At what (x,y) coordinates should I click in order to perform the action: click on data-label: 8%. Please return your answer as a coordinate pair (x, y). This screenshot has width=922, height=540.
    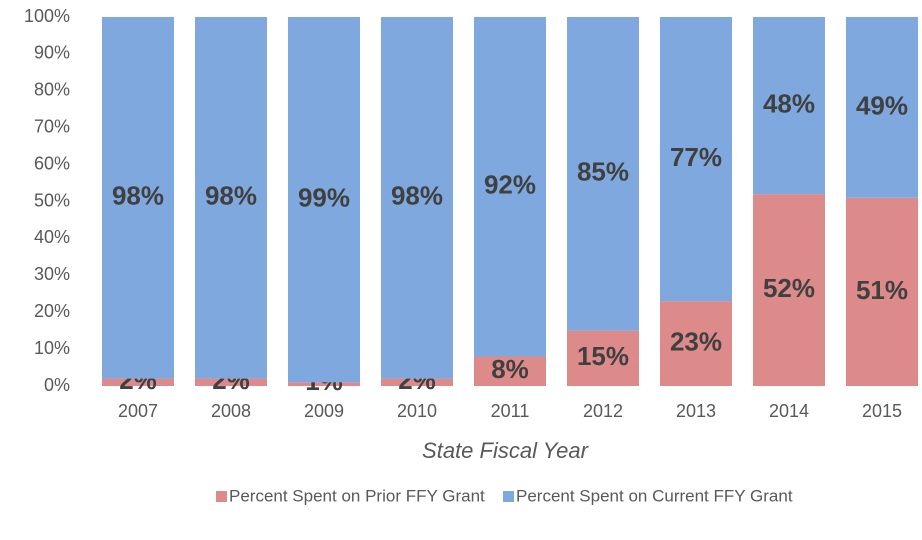
    Looking at the image, I should click on (510, 369).